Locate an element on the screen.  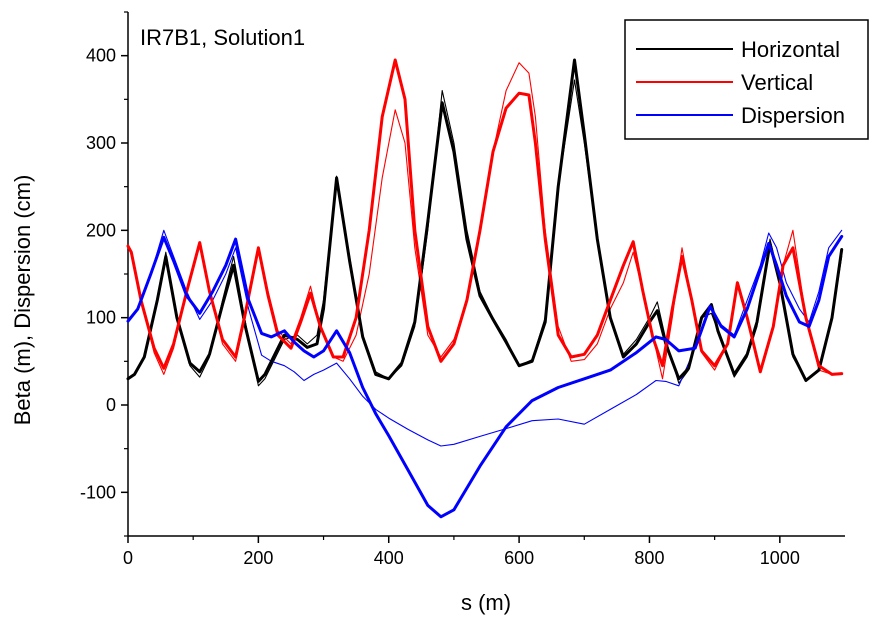
y-tick-label: 300 is located at coordinates (101, 143).